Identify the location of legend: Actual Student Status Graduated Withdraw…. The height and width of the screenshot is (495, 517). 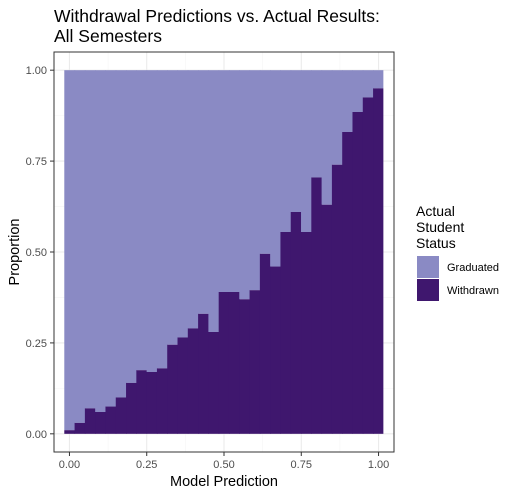
(457, 252).